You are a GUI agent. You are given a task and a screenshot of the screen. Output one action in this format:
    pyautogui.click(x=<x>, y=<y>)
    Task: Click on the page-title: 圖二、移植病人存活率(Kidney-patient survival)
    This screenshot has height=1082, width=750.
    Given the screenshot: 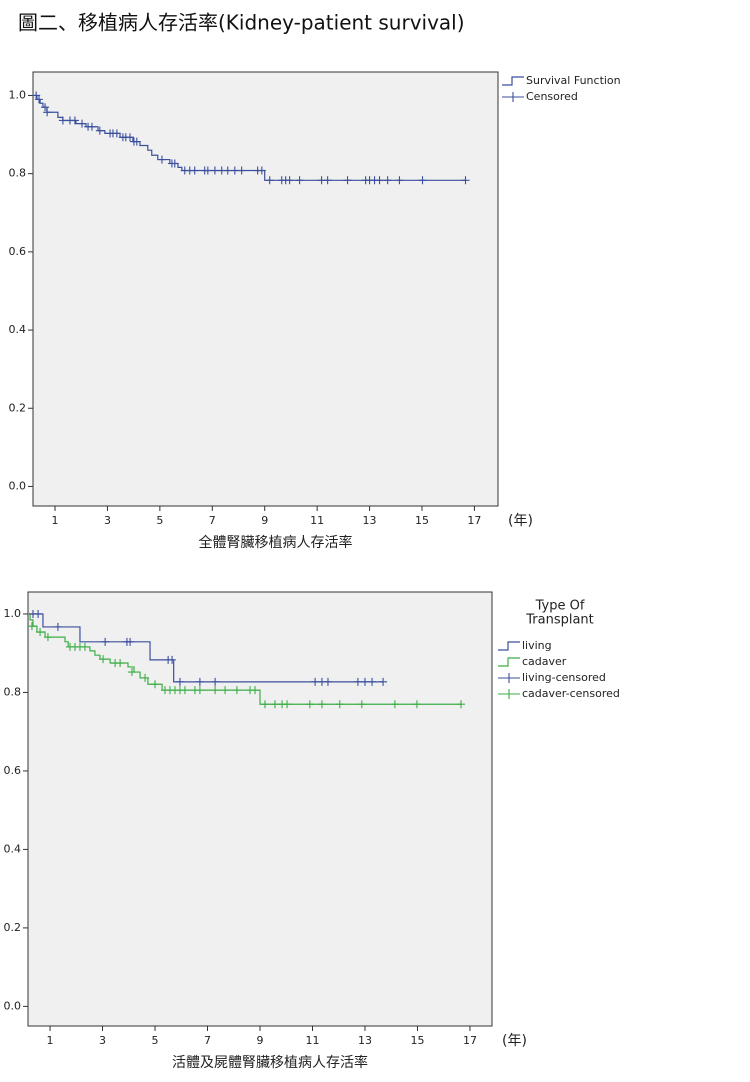 What is the action you would take?
    pyautogui.click(x=241, y=23)
    